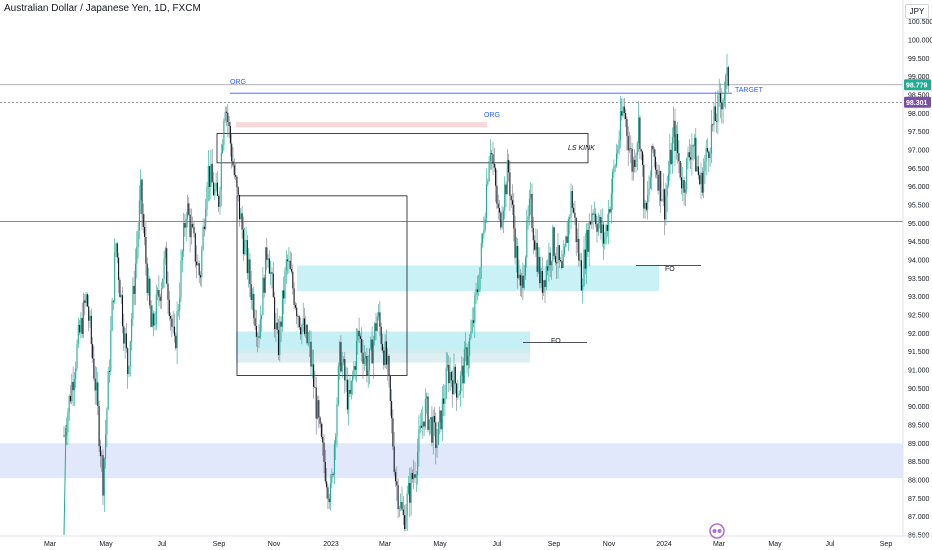 This screenshot has width=932, height=550. What do you see at coordinates (274, 544) in the screenshot?
I see `time-tick-label: Nov` at bounding box center [274, 544].